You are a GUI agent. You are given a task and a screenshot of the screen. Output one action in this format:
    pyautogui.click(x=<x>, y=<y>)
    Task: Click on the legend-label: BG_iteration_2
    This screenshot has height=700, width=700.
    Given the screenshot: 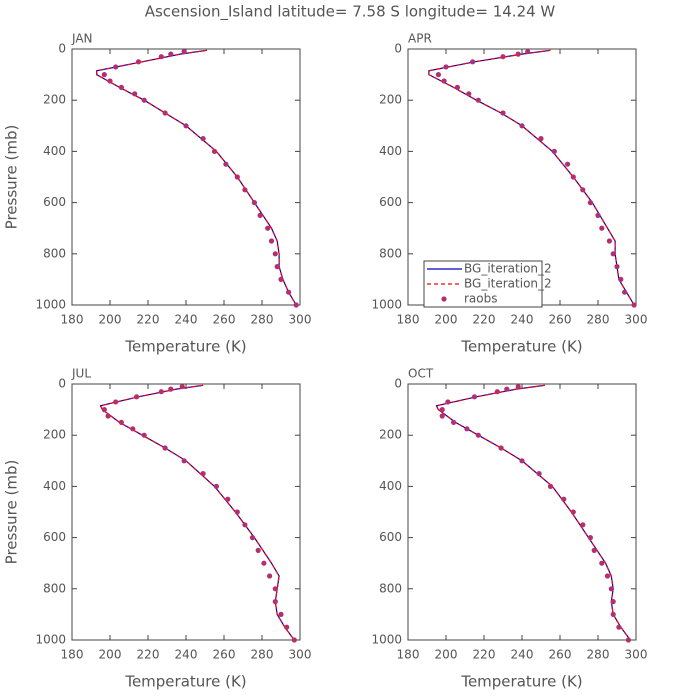 What is the action you would take?
    pyautogui.click(x=508, y=269)
    